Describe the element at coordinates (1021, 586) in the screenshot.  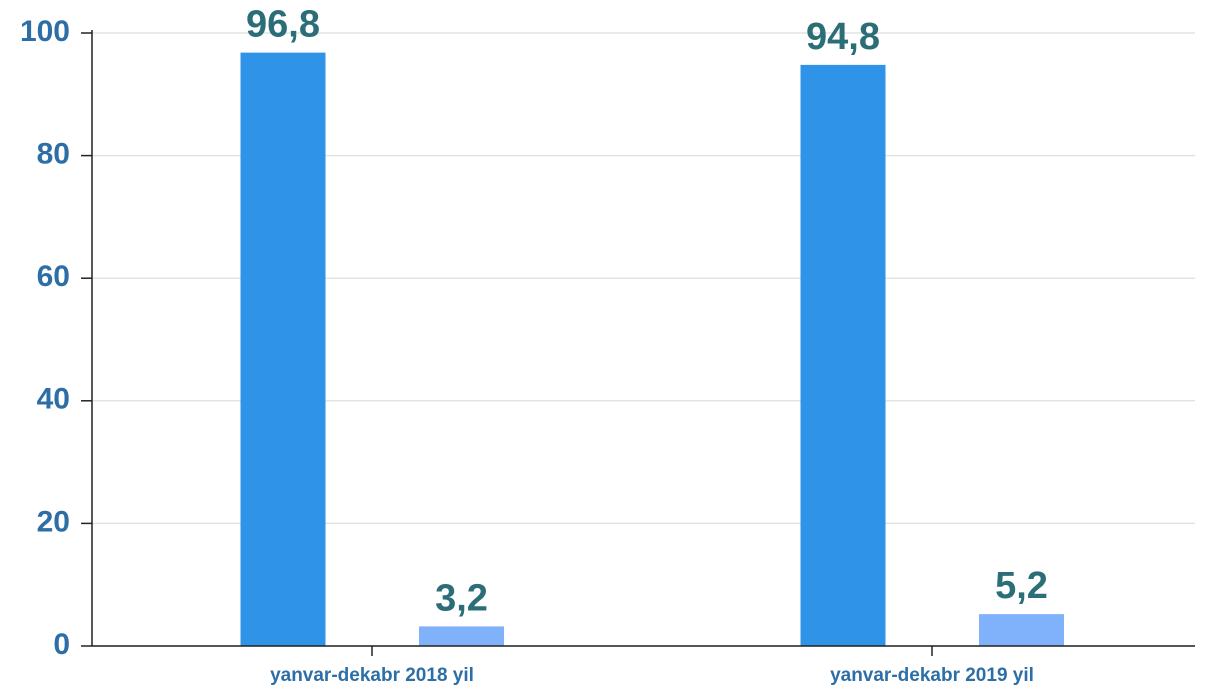
I see `data-label: 5,2` at that location.